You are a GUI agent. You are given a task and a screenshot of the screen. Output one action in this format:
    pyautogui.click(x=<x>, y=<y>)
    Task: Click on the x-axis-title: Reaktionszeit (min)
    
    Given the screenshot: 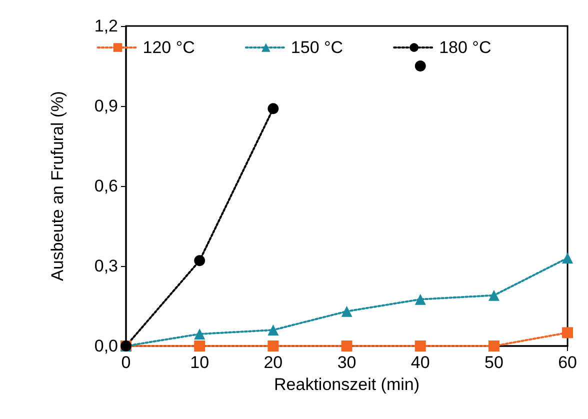 What is the action you would take?
    pyautogui.click(x=347, y=384)
    